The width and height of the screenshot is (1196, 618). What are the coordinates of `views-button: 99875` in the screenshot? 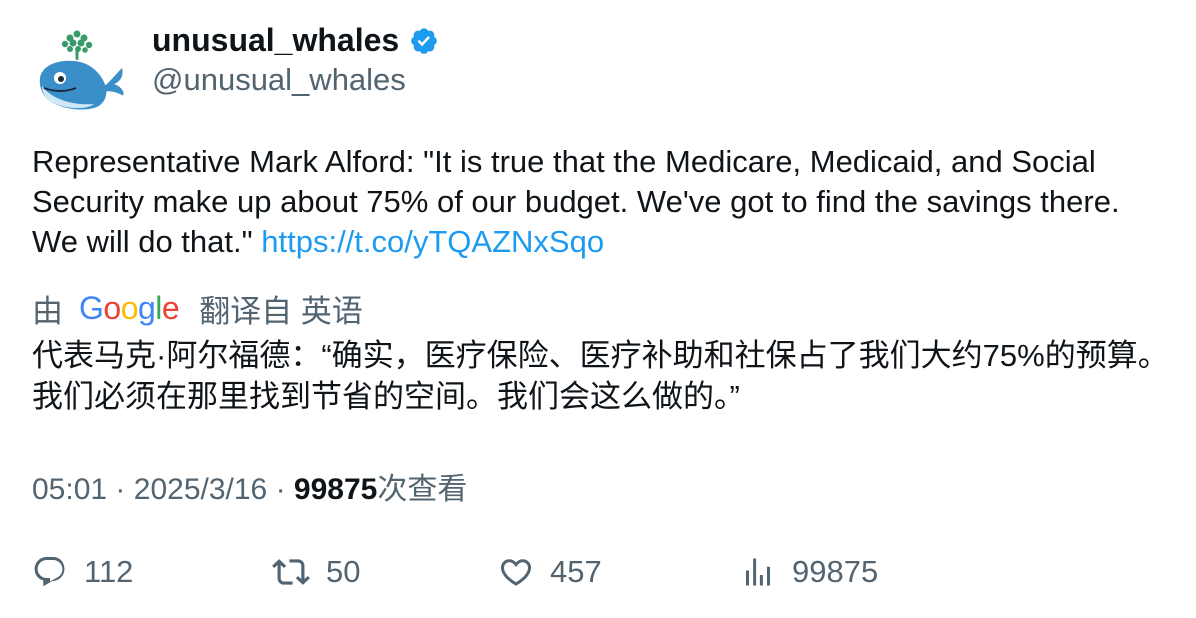 It's located at (809, 572).